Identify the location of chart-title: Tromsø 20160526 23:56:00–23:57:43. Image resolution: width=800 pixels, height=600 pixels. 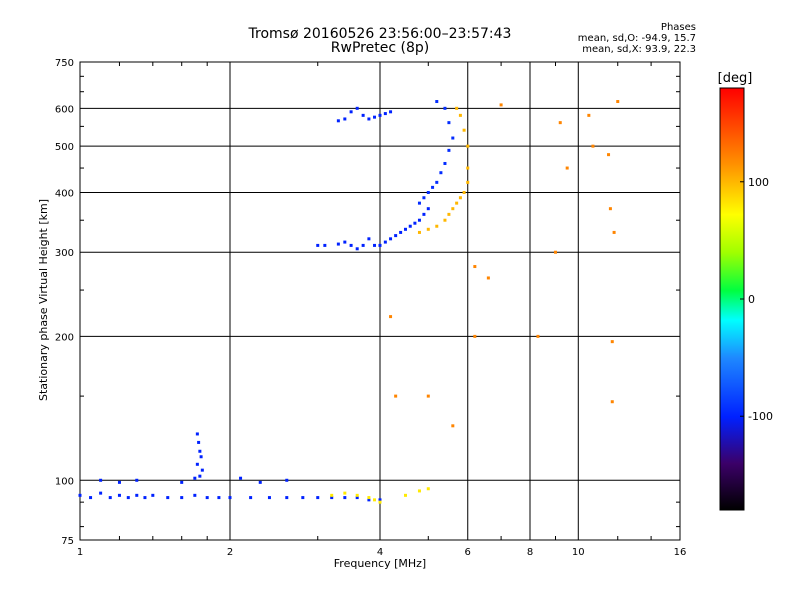
(380, 34).